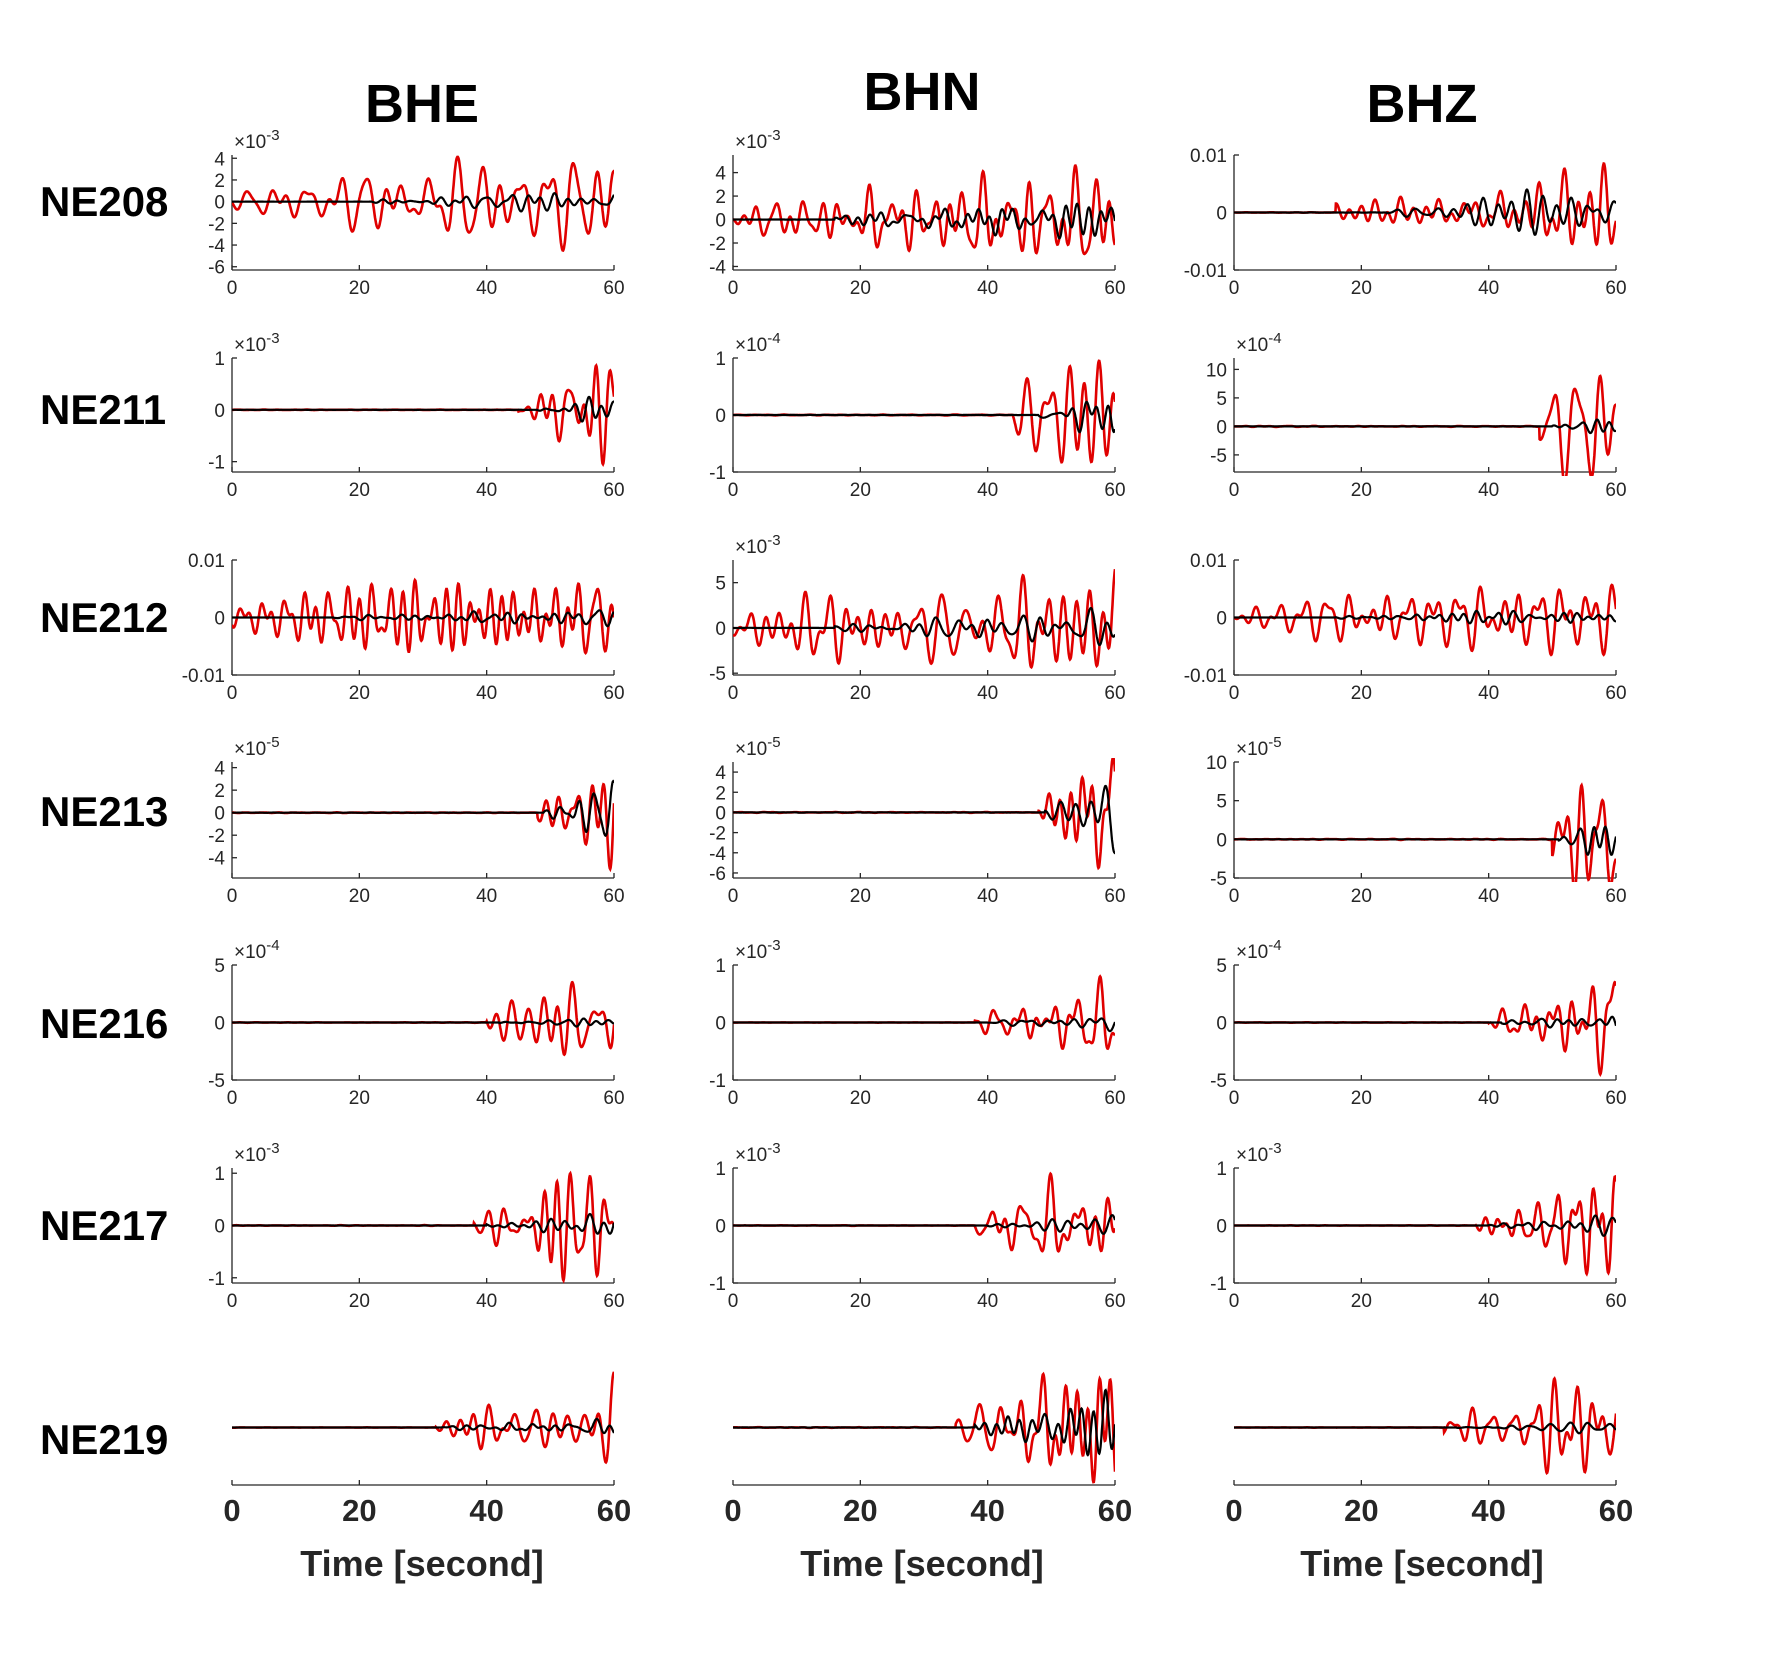  Describe the element at coordinates (1259, 747) in the screenshot. I see `y-exponent-label: ×10⁻⁵` at that location.